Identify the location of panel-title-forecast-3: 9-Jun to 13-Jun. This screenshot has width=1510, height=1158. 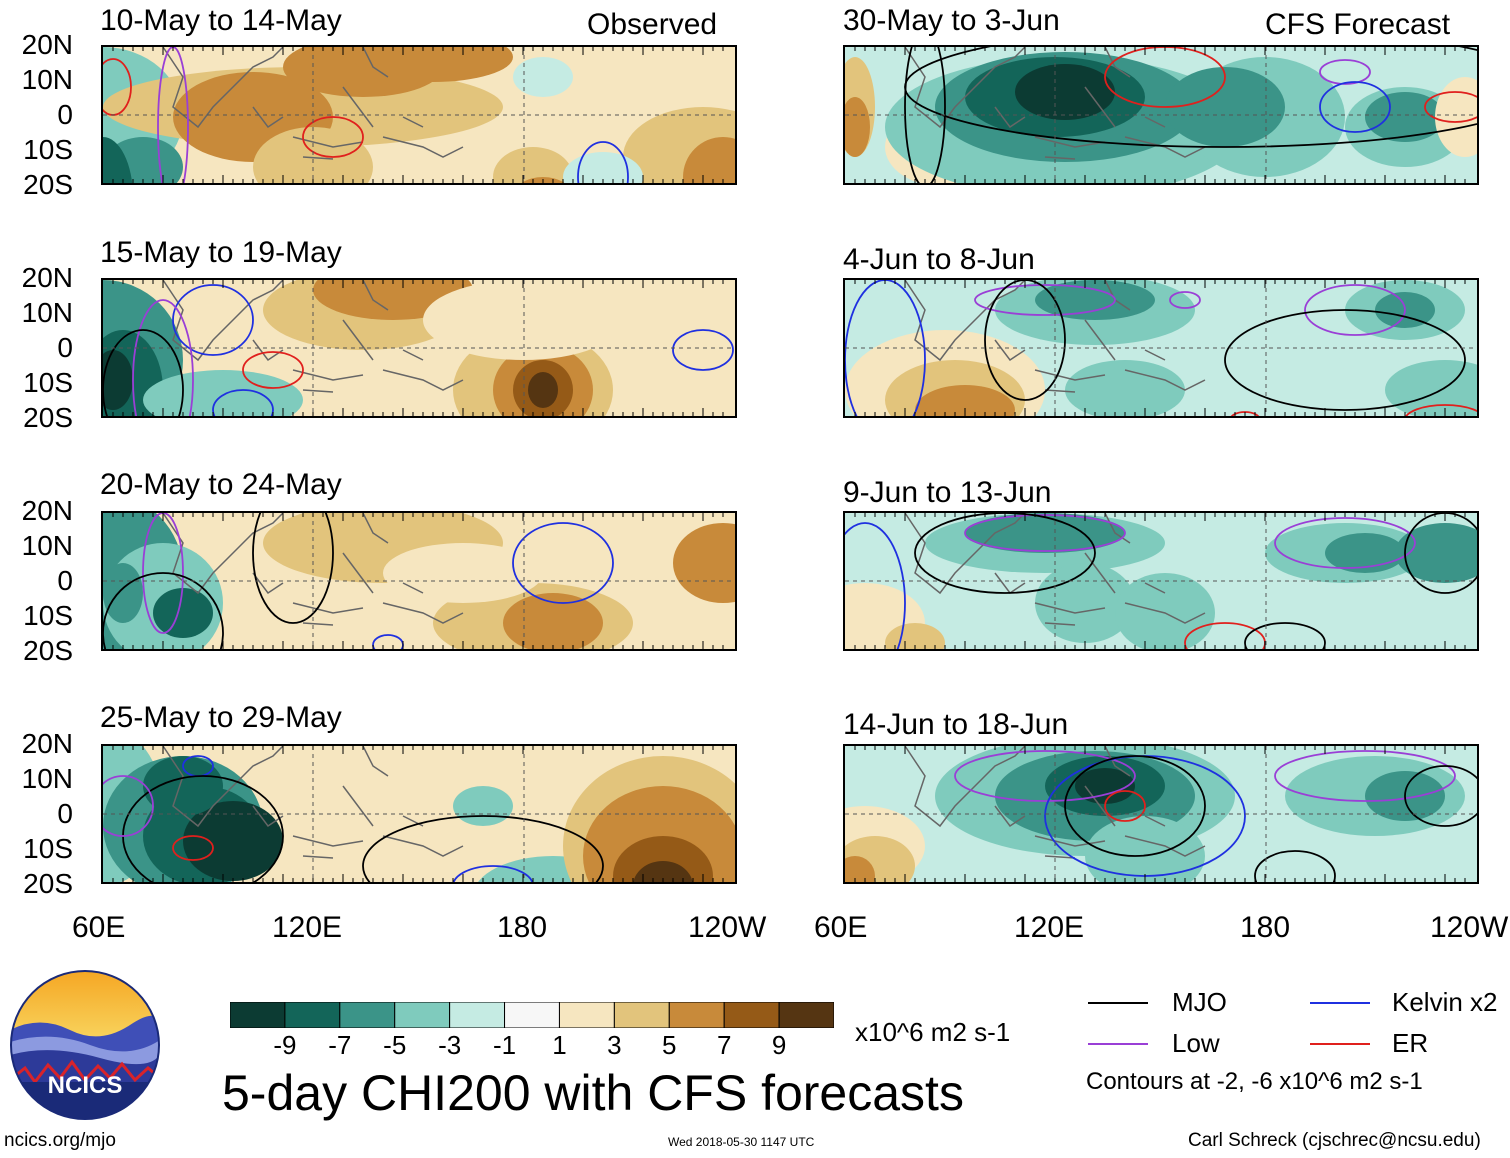
(947, 492).